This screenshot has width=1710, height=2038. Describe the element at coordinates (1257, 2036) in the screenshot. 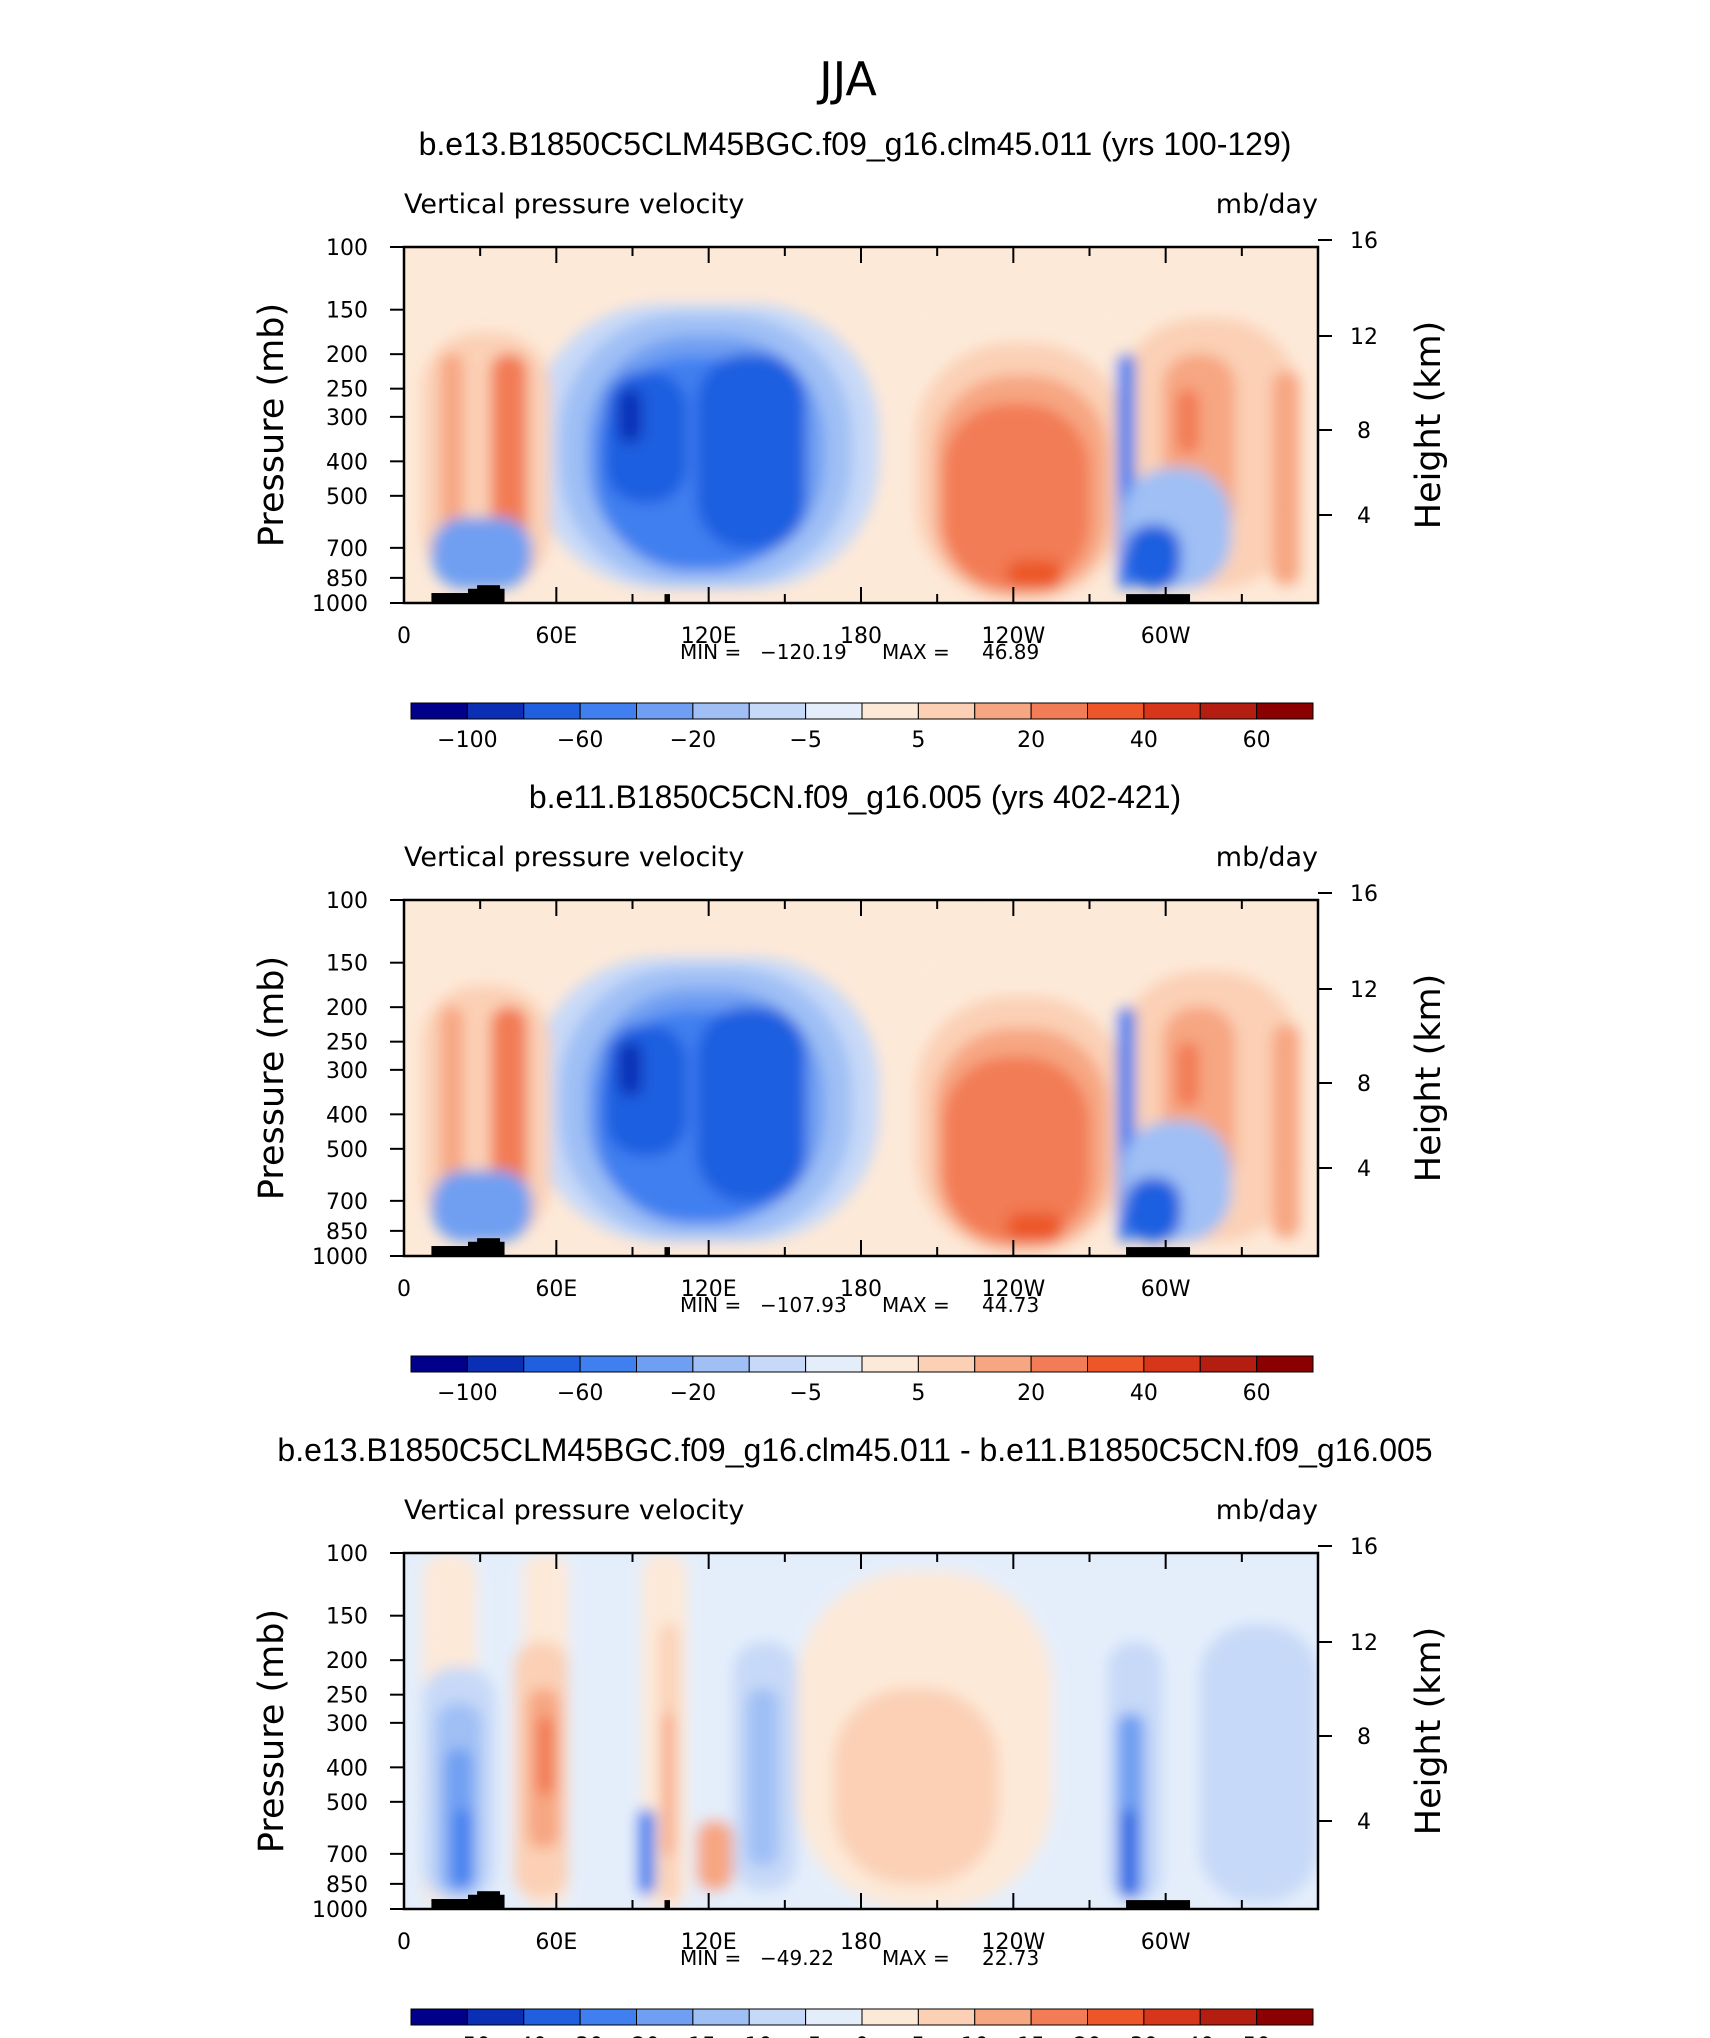

I see `colorbar-label: 50` at that location.